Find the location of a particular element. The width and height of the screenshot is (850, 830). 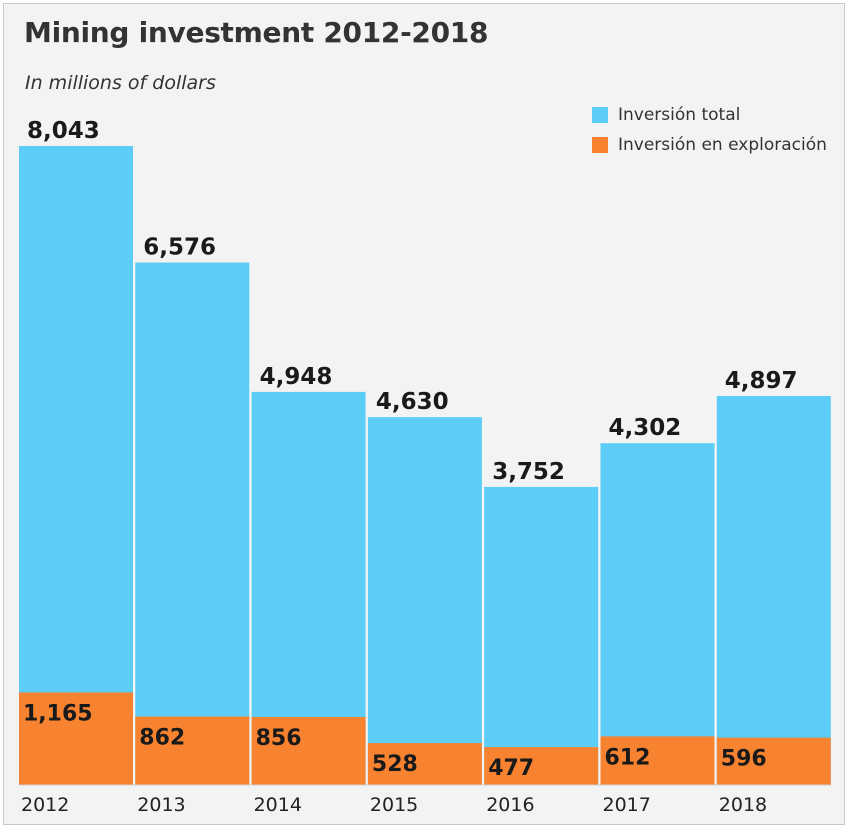

x-tick-2015: 2015 is located at coordinates (394, 805).